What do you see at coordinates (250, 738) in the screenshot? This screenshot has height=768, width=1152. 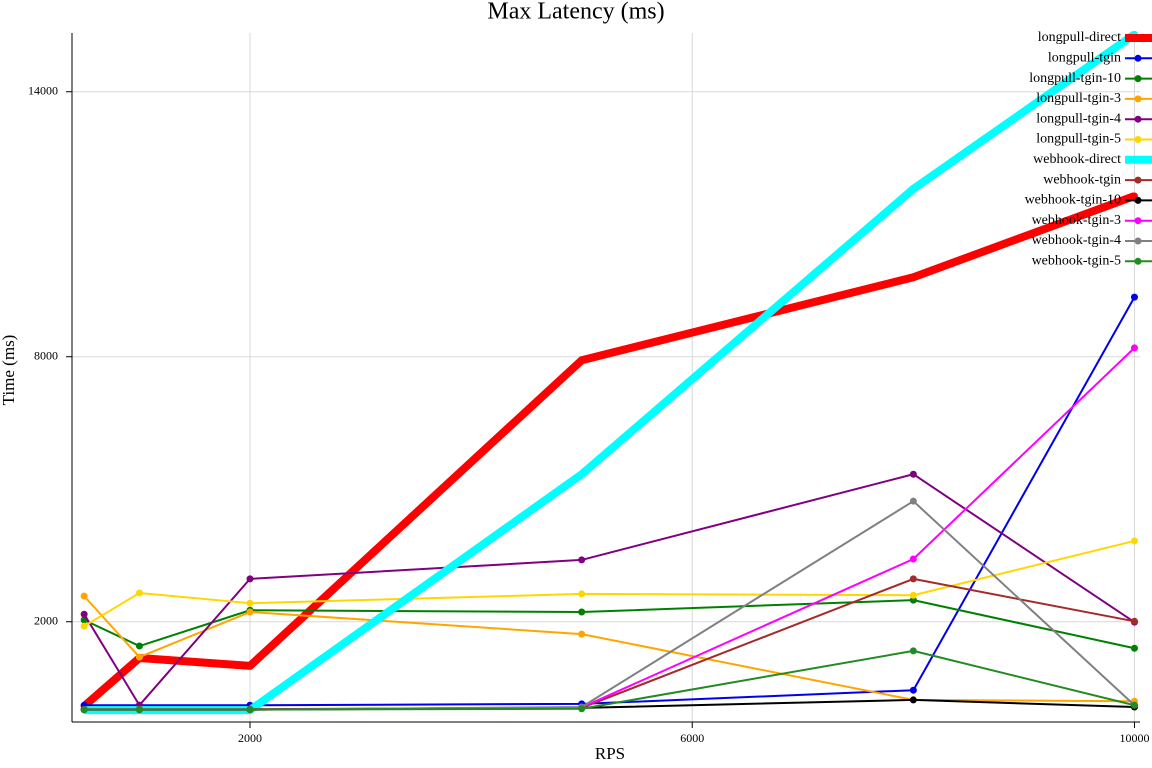 I see `x-tick-label: 2000` at bounding box center [250, 738].